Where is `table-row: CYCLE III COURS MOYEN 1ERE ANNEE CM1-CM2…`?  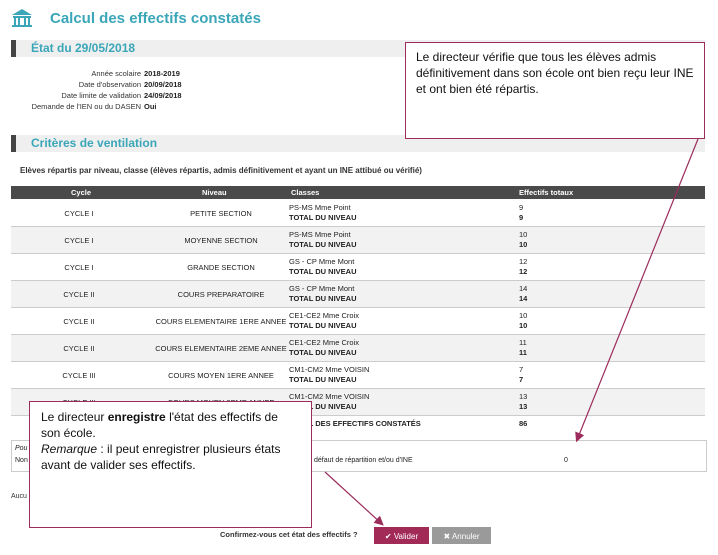 table-row: CYCLE III COURS MOYEN 1ERE ANNEE CM1-CM2… is located at coordinates (358, 375).